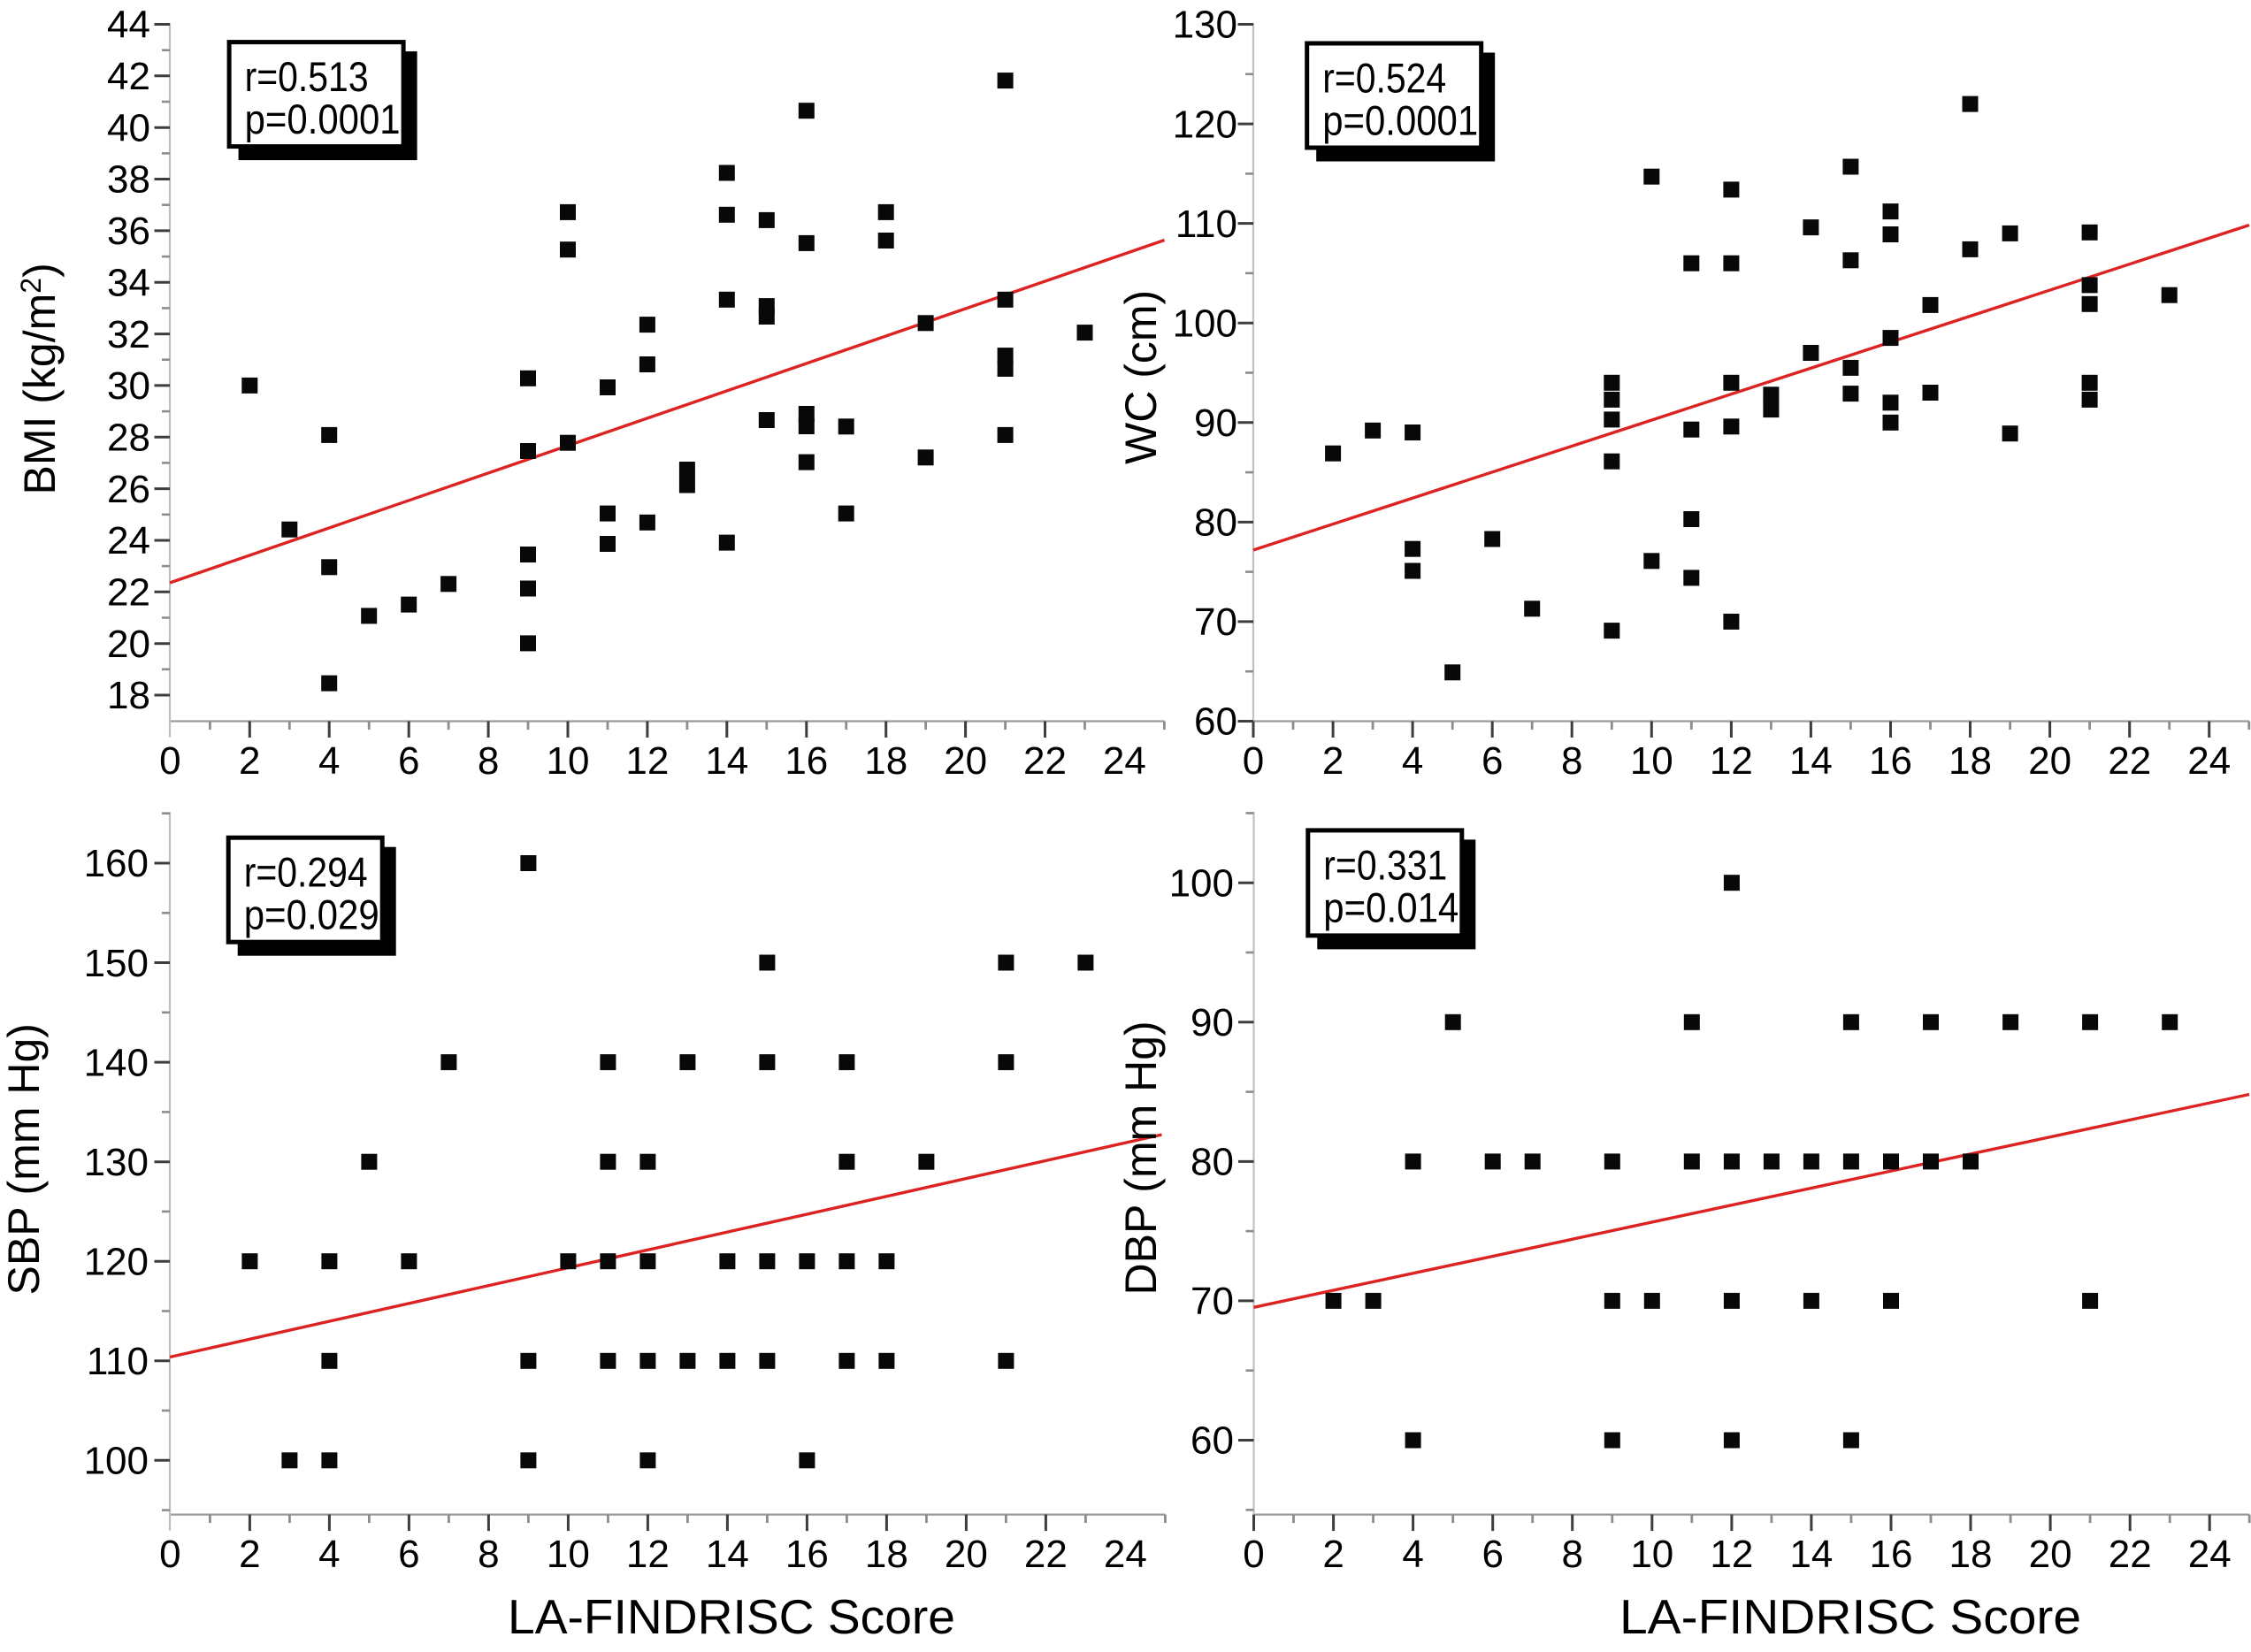 The width and height of the screenshot is (2251, 1652). What do you see at coordinates (1141, 1158) in the screenshot?
I see `svg-text: DBP (mm Hg)` at bounding box center [1141, 1158].